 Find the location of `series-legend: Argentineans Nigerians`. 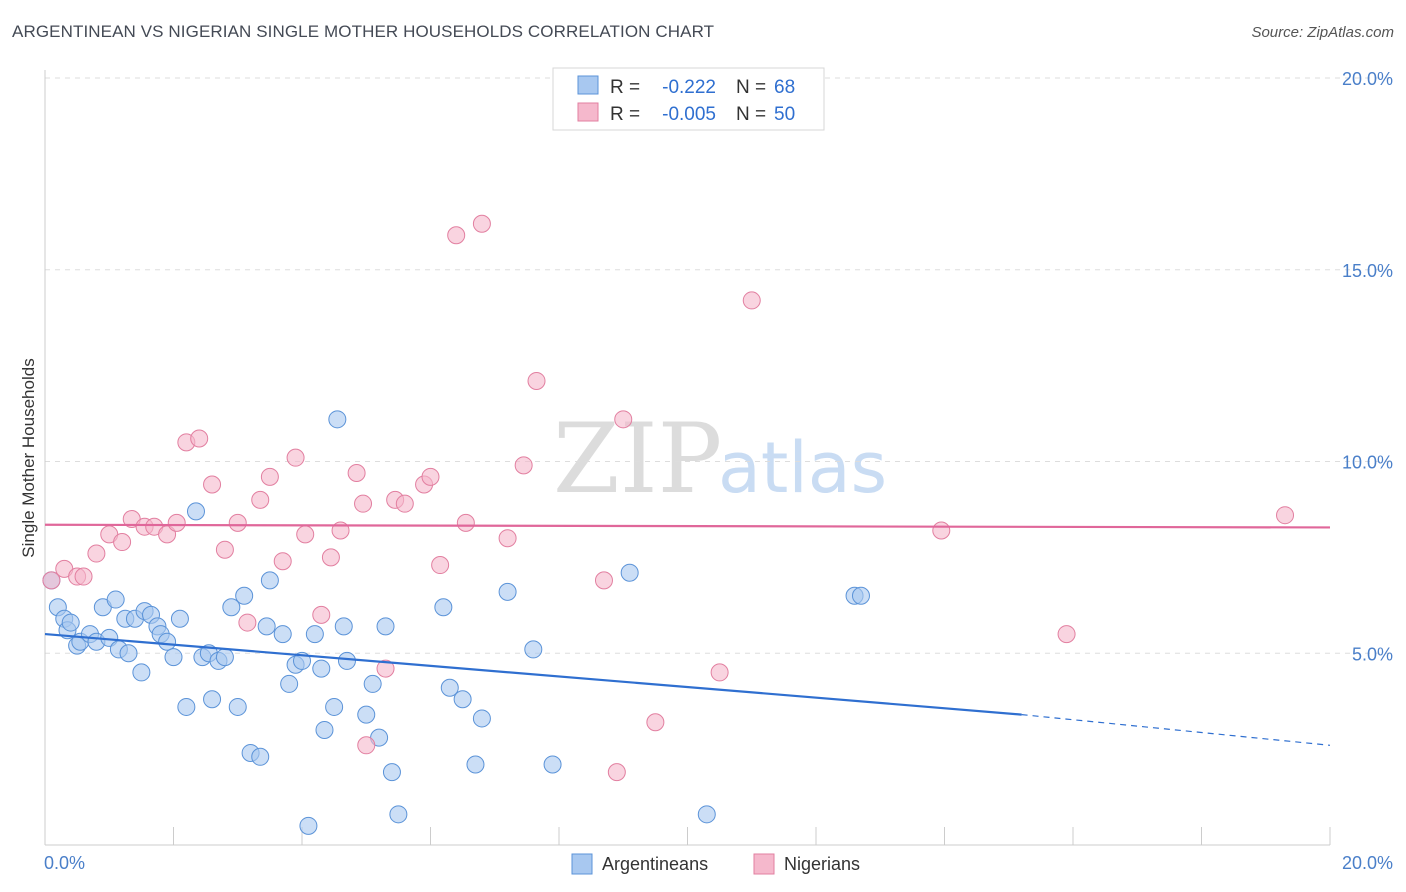

series-legend: Argentineans Nigerians is located at coordinates (715, 864).